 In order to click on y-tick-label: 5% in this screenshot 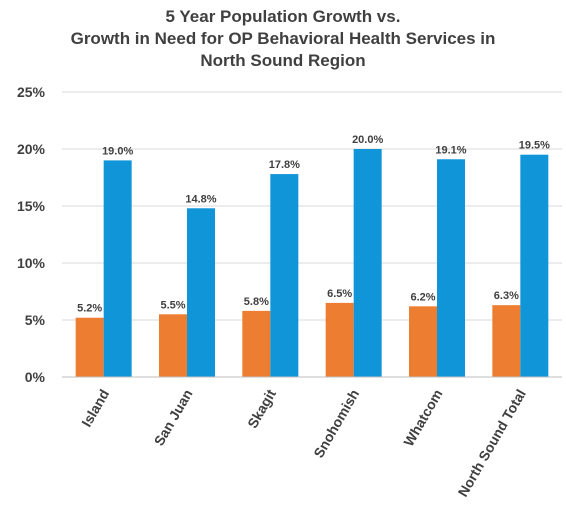, I will do `click(35, 320)`.